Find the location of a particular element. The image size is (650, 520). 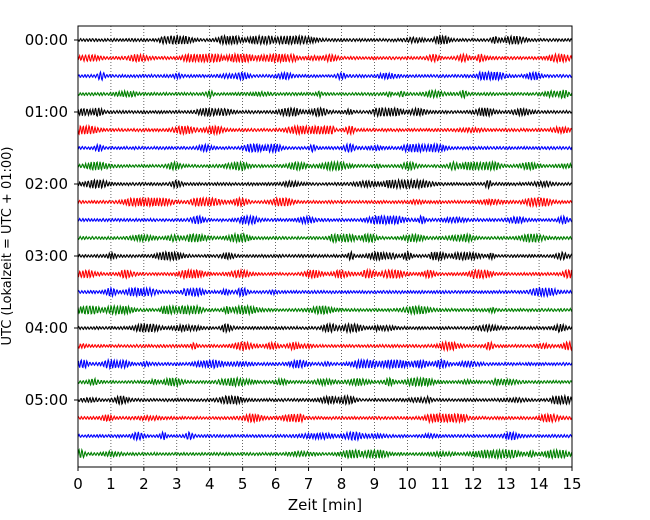

x-tick-label: 15 is located at coordinates (571, 484).